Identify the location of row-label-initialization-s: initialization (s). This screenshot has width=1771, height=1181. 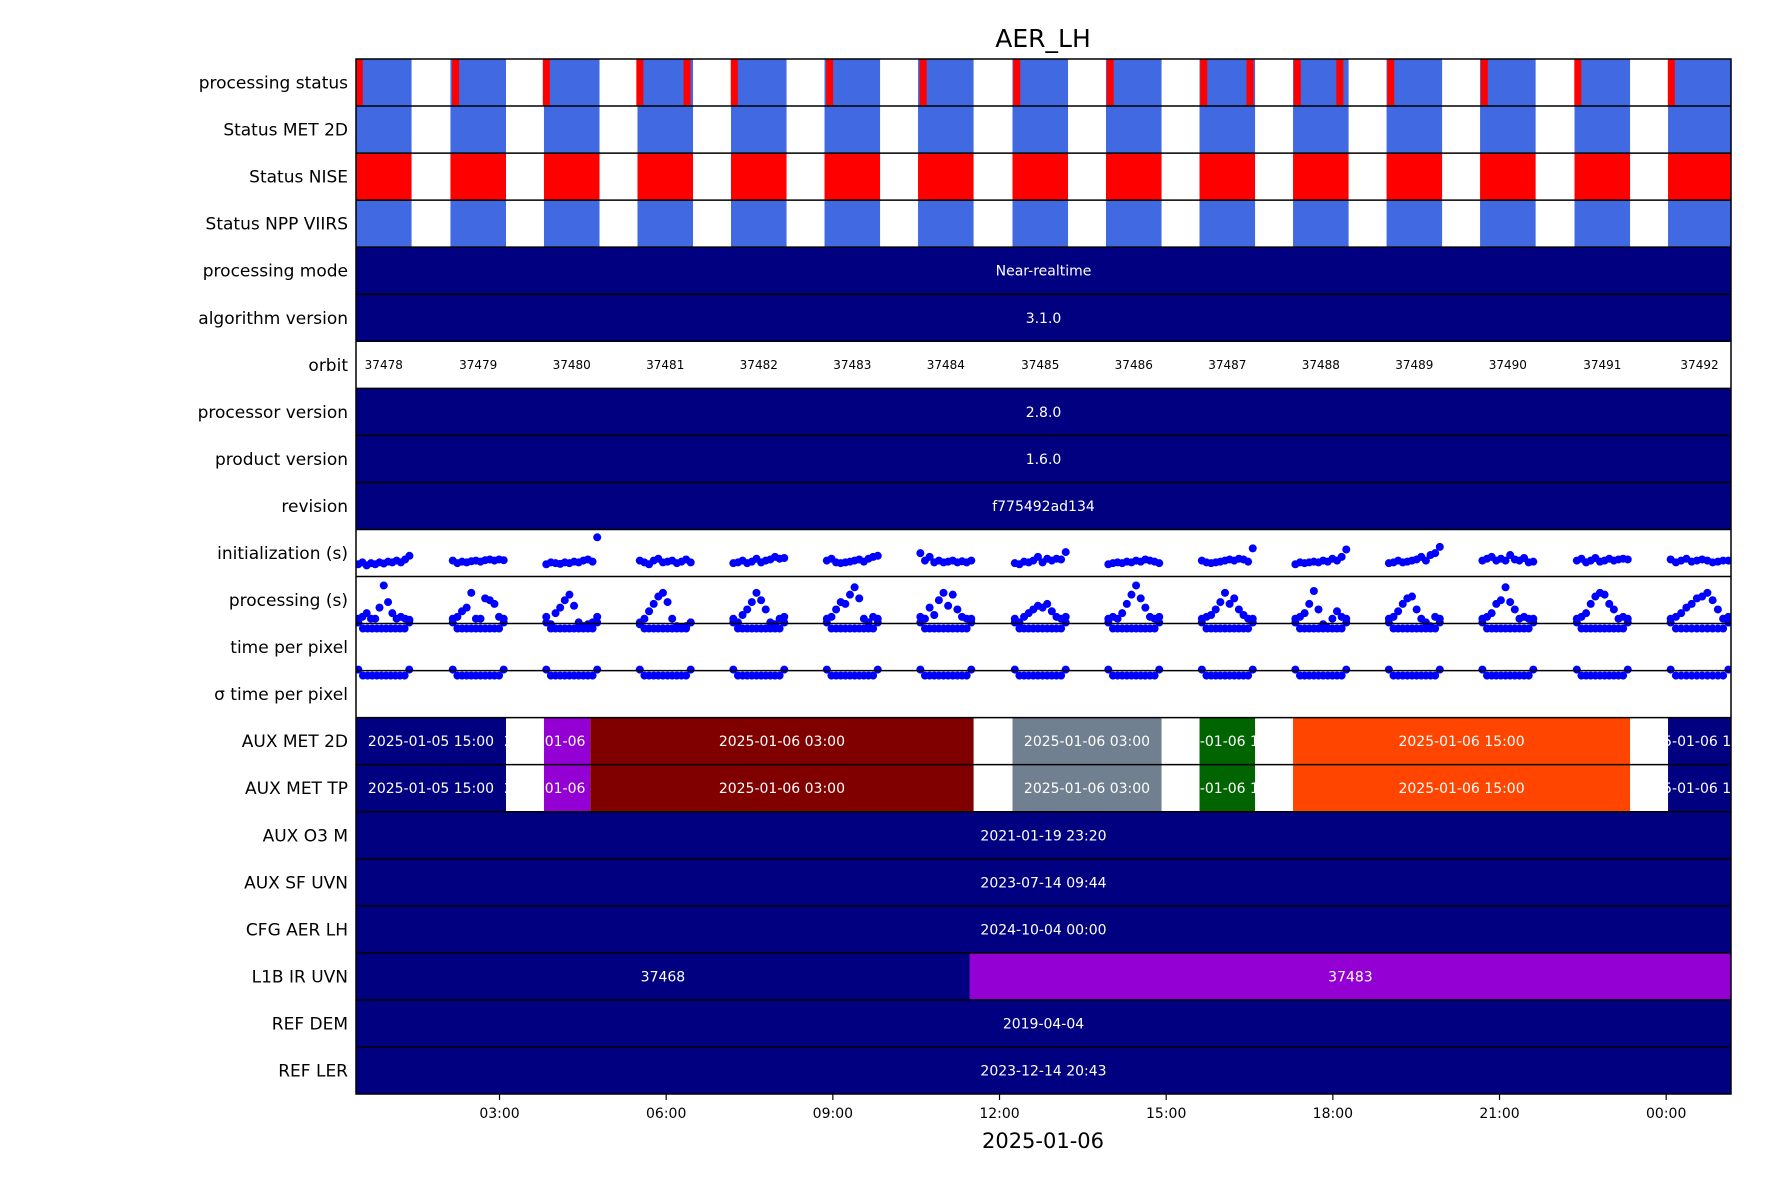
(282, 554).